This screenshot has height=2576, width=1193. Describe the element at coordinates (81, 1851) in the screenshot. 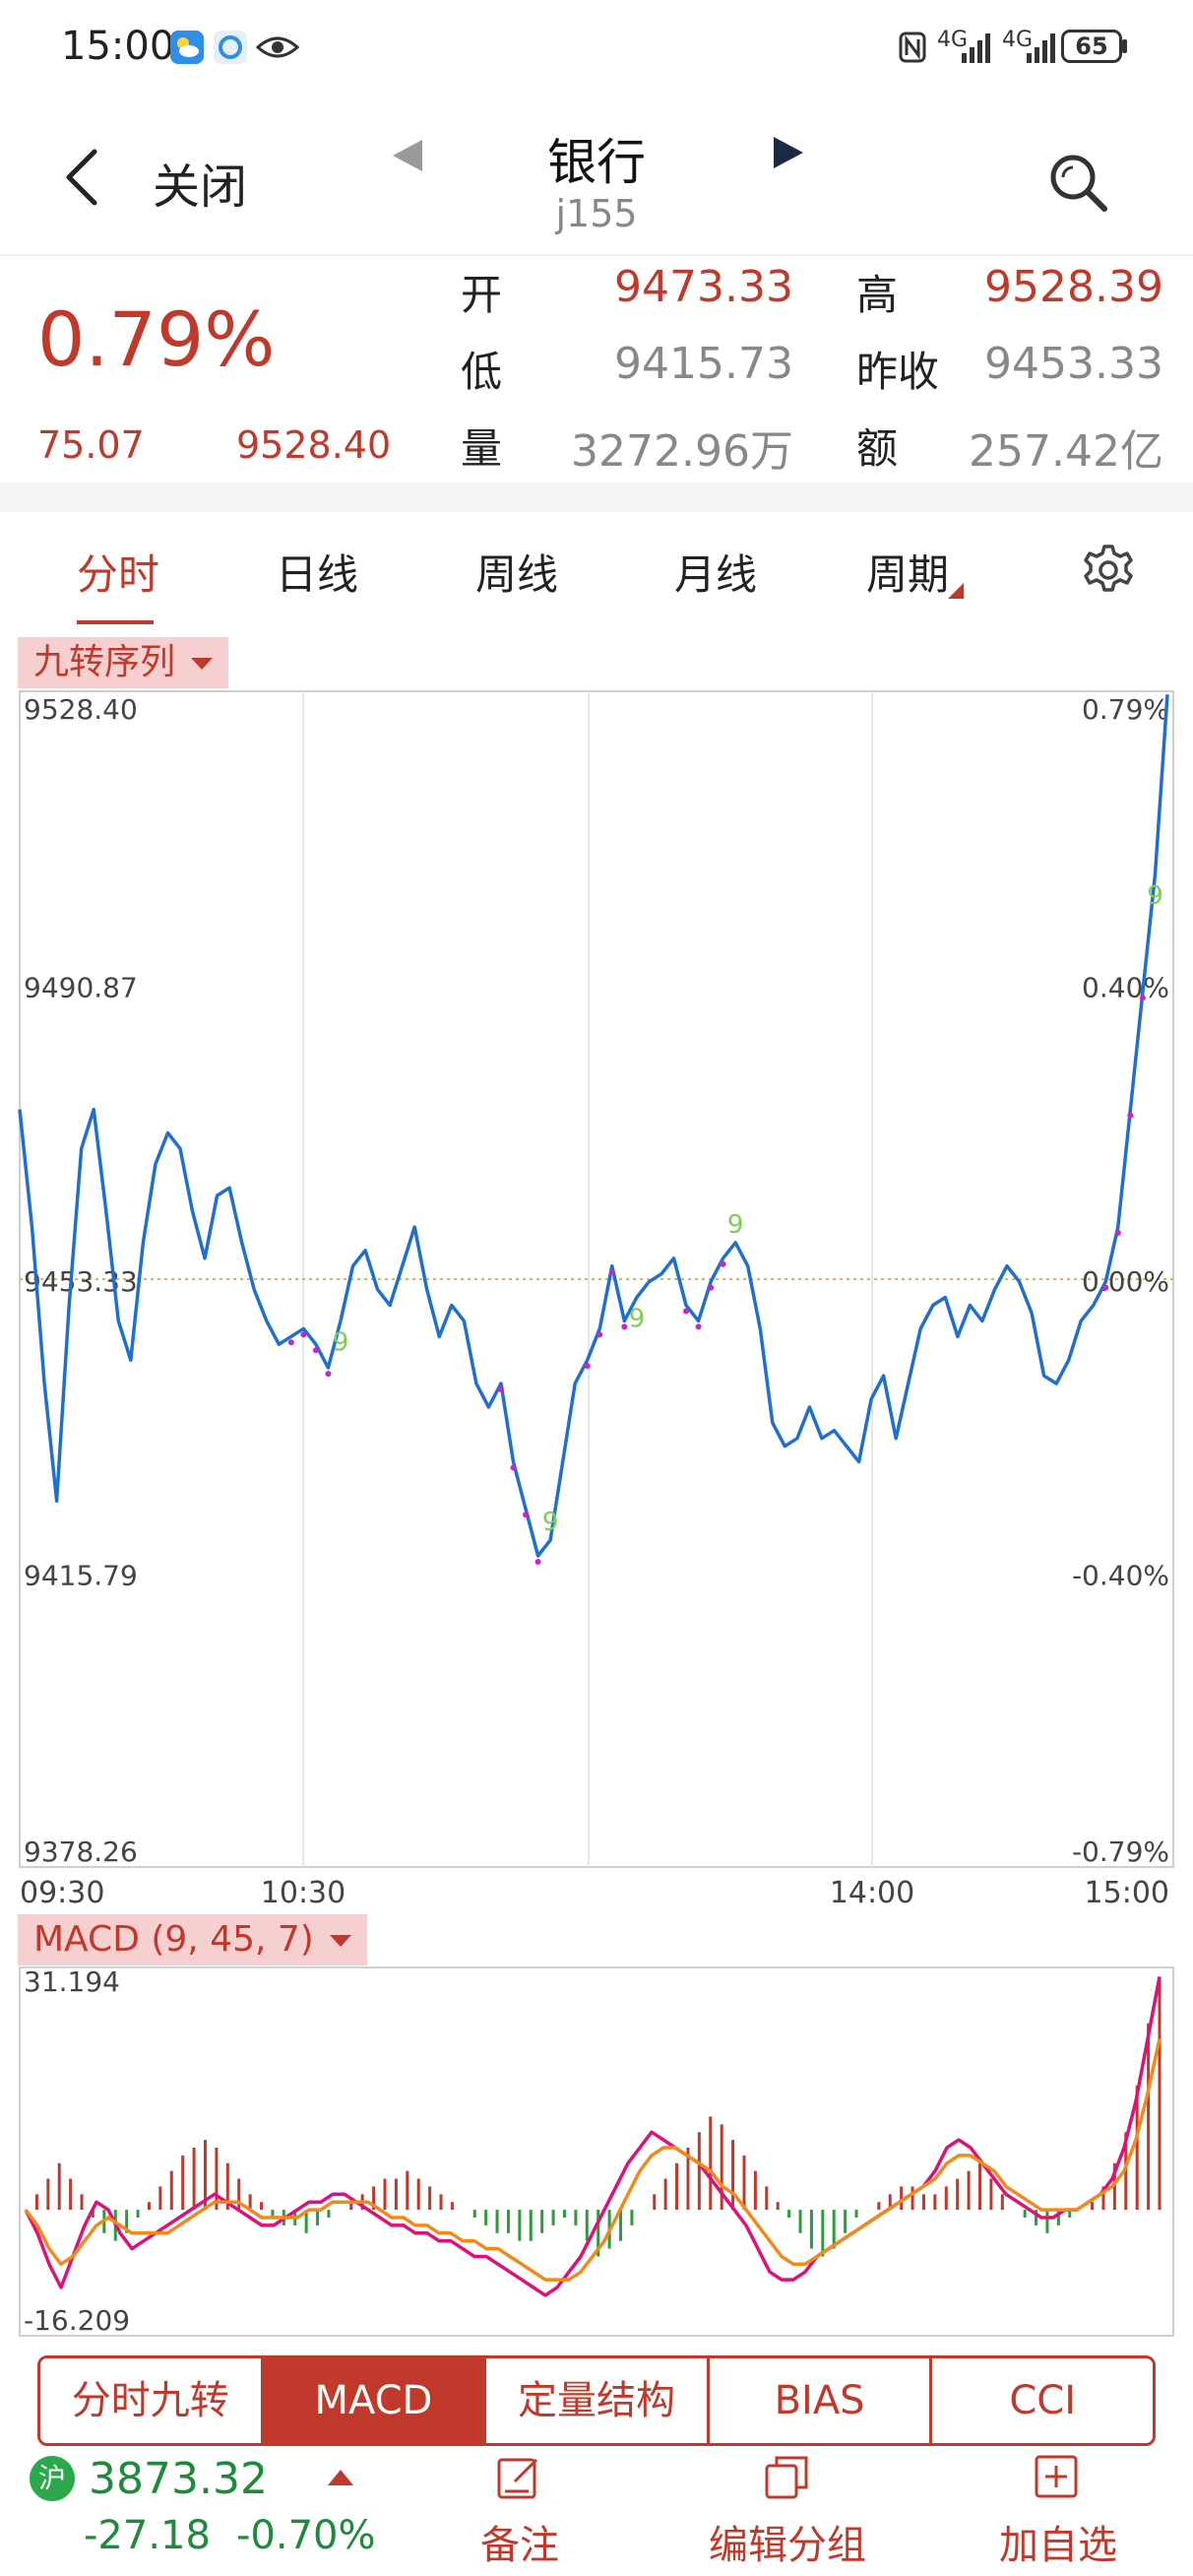

I see `y-tick-left-4: 9378.26` at that location.